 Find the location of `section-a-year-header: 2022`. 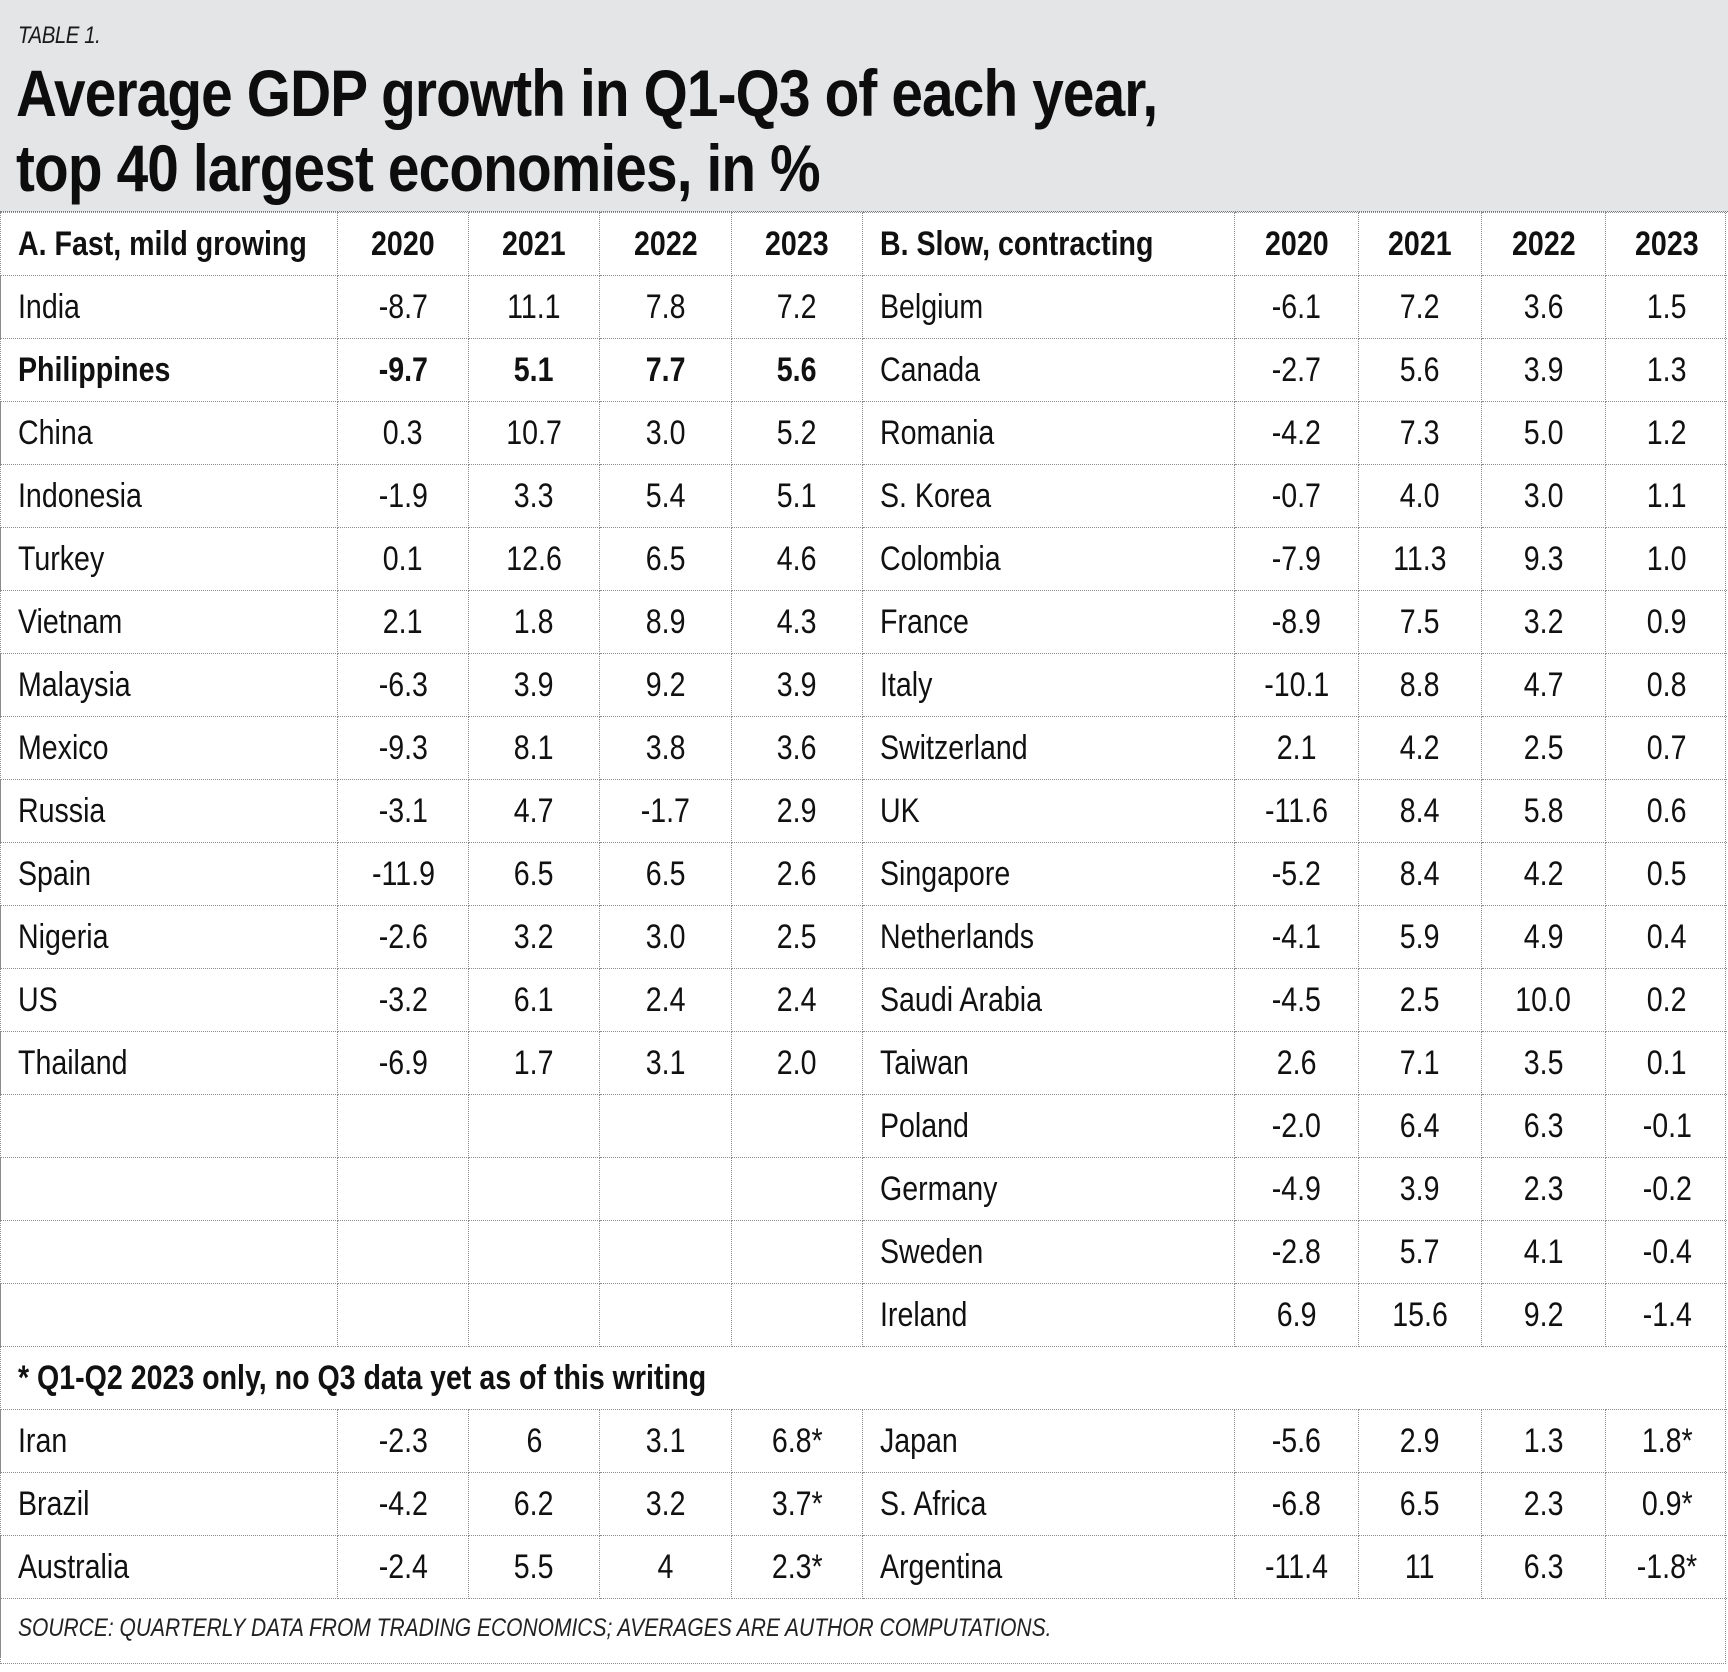

section-a-year-header: 2022 is located at coordinates (665, 244).